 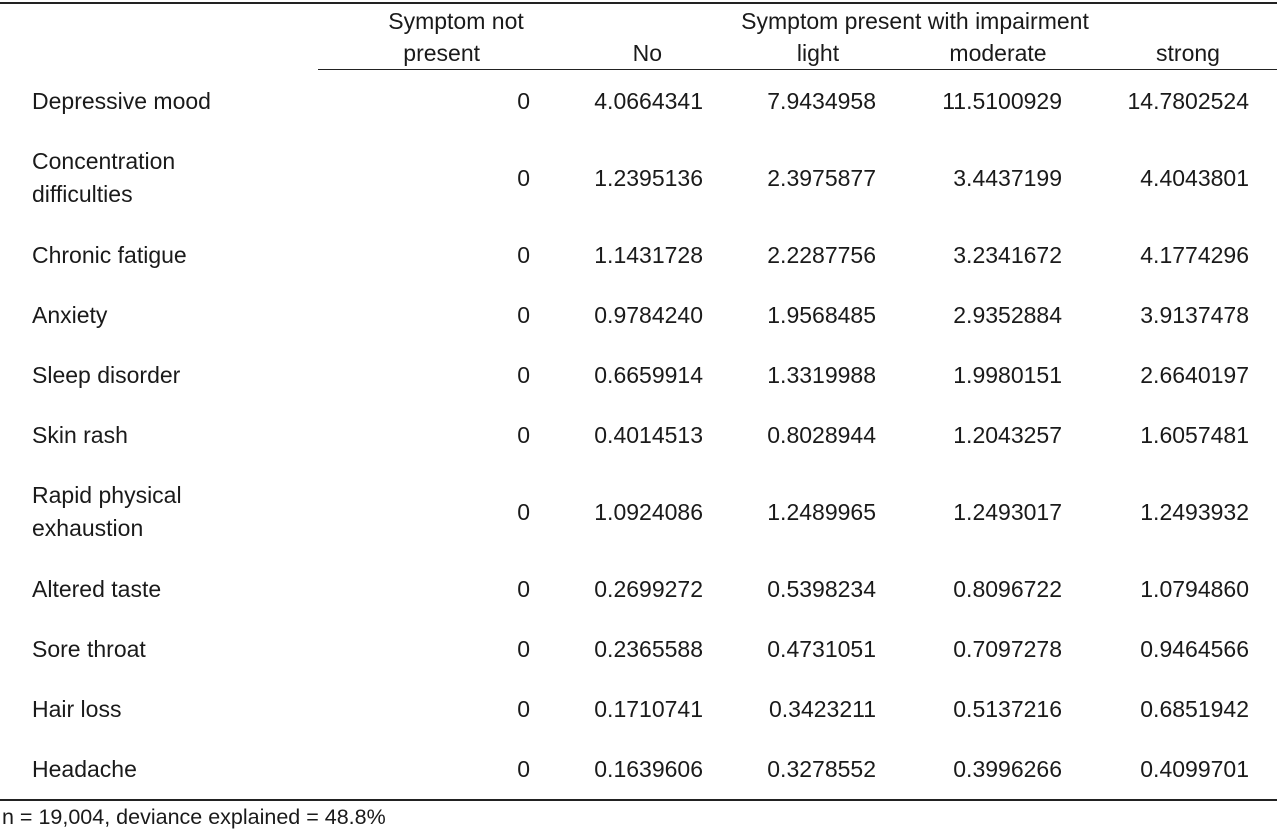 What do you see at coordinates (1194, 314) in the screenshot?
I see `cell-strong: 3.9137478` at bounding box center [1194, 314].